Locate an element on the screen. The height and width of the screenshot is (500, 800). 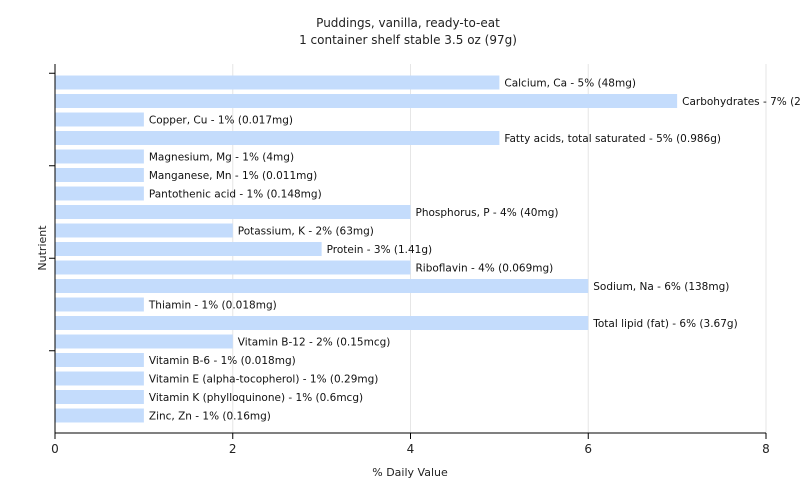
bar-label: Vitamin K (phylloquinone) - 1% (0.6mcg) is located at coordinates (256, 398).